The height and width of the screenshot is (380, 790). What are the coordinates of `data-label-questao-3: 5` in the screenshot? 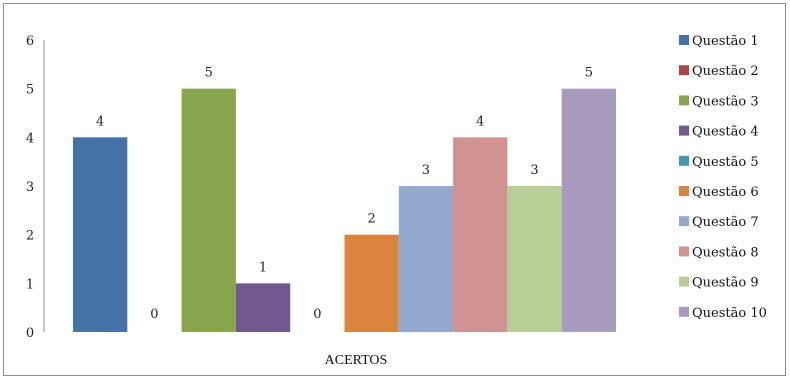 It's located at (209, 73).